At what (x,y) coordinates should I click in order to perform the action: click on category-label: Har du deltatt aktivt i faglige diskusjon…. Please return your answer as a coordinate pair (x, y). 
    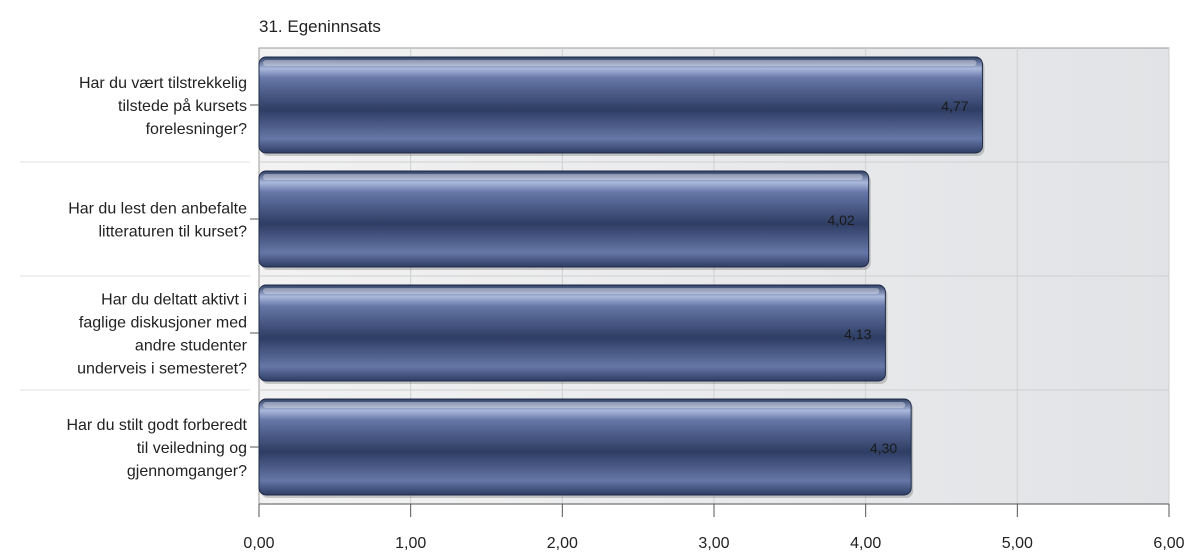
    Looking at the image, I should click on (162, 335).